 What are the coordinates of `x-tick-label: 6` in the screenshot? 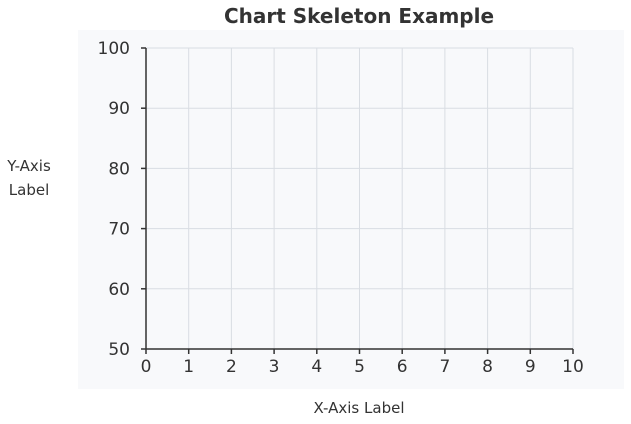 It's located at (402, 367).